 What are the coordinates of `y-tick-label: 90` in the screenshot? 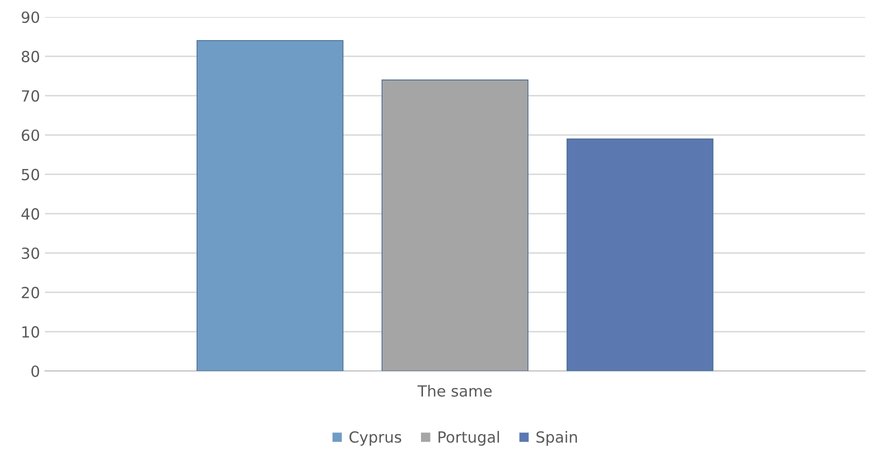 It's located at (31, 17).